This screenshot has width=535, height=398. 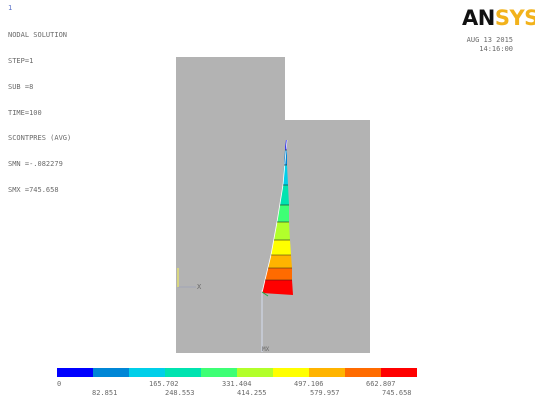 I want to click on info-line-title: NODAL SOLUTION, so click(x=38, y=35).